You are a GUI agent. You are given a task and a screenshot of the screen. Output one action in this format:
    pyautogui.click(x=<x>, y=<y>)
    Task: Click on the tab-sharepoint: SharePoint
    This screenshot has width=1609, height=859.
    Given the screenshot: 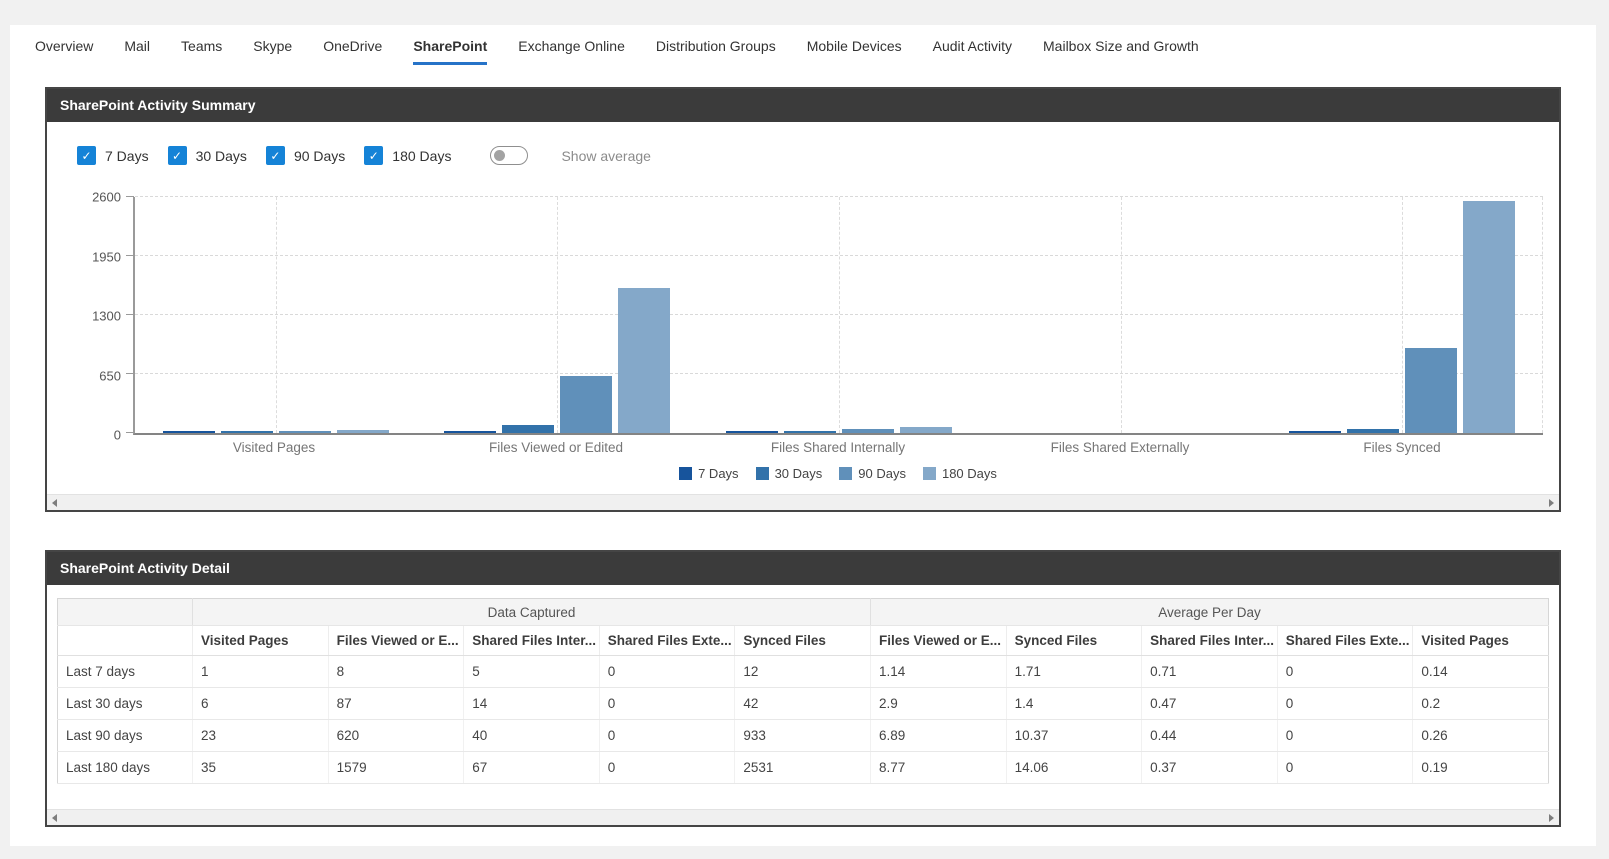 What is the action you would take?
    pyautogui.click(x=450, y=51)
    